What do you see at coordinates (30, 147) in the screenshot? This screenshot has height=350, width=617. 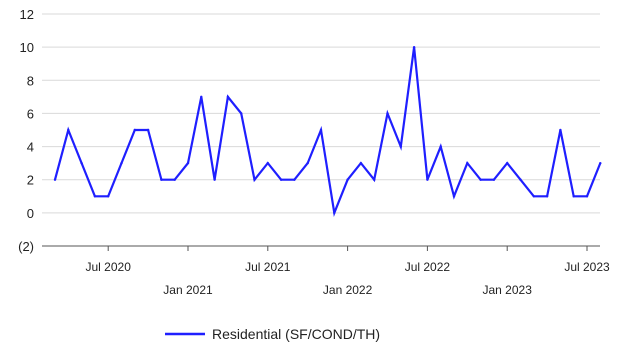 I see `y-tick-label: 4` at bounding box center [30, 147].